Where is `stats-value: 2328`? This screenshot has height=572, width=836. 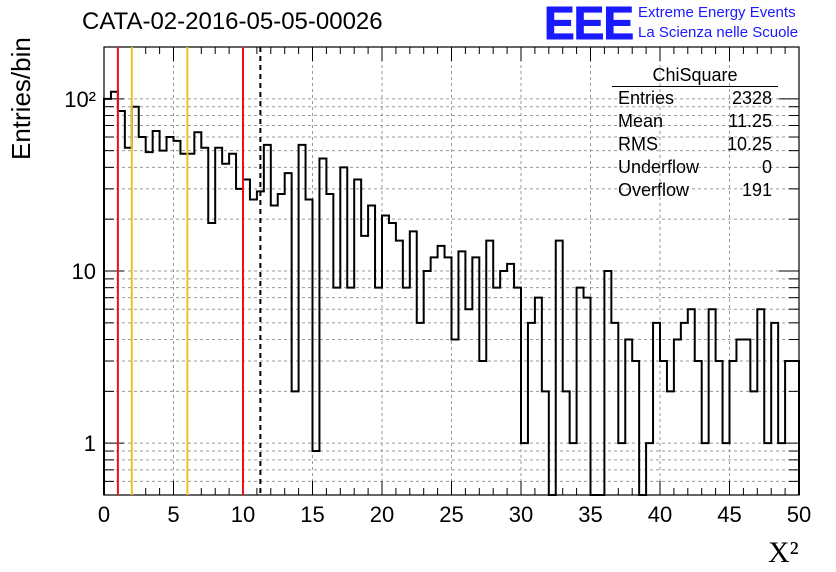 stats-value: 2328 is located at coordinates (751, 98).